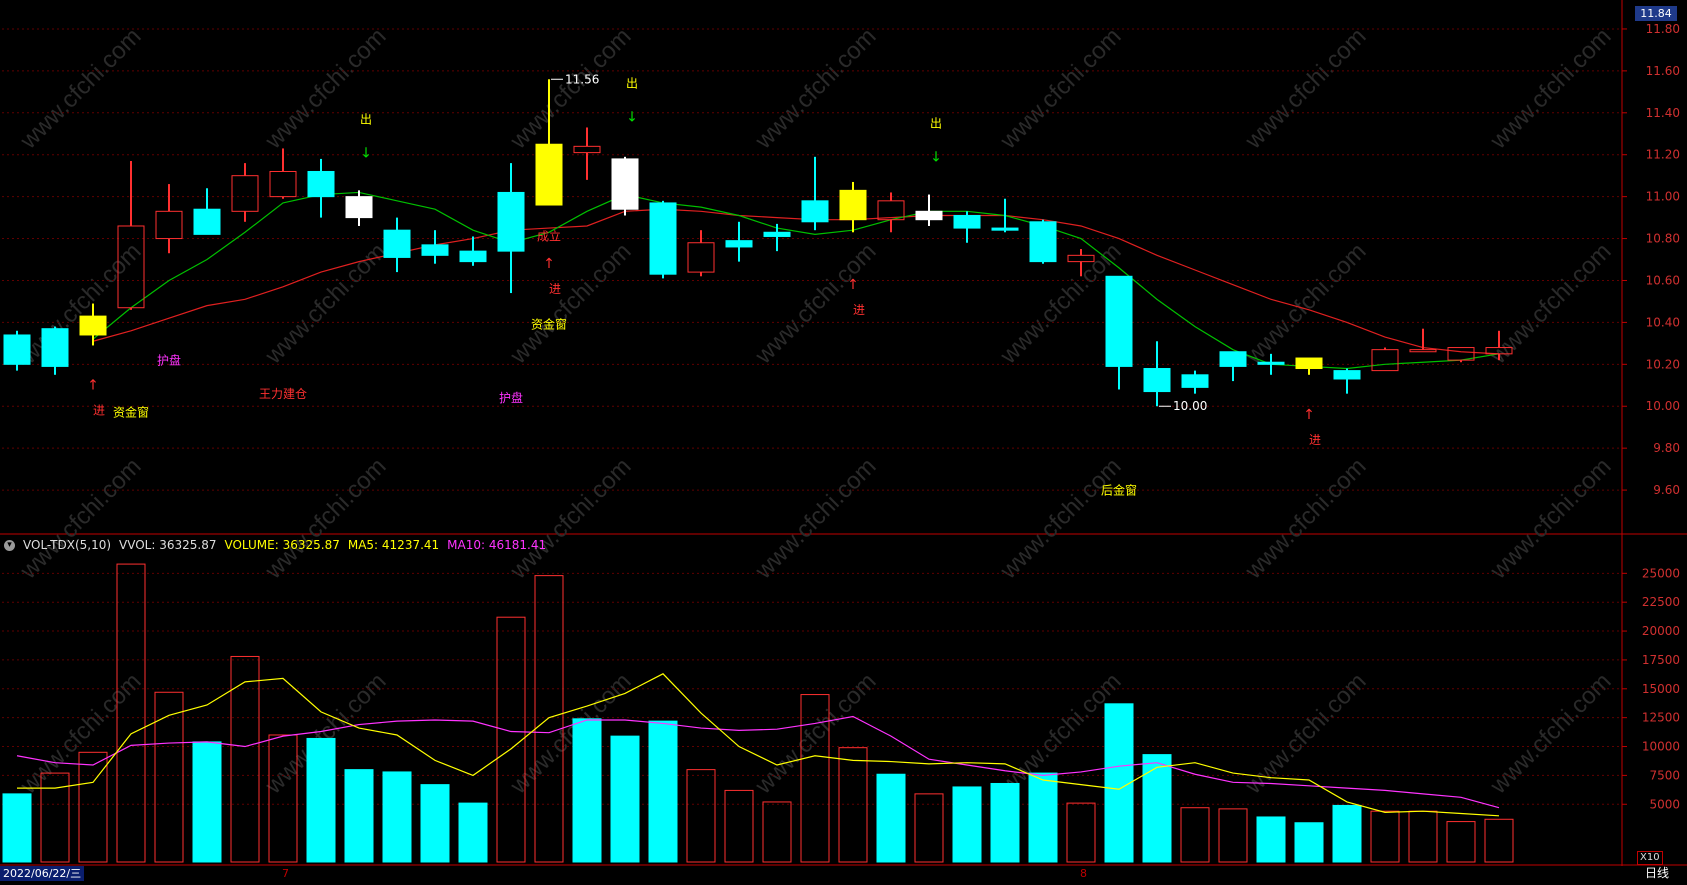 Image resolution: width=1687 pixels, height=885 pixels. Describe the element at coordinates (9, 545) in the screenshot. I see `settings-icon: ▾` at that location.